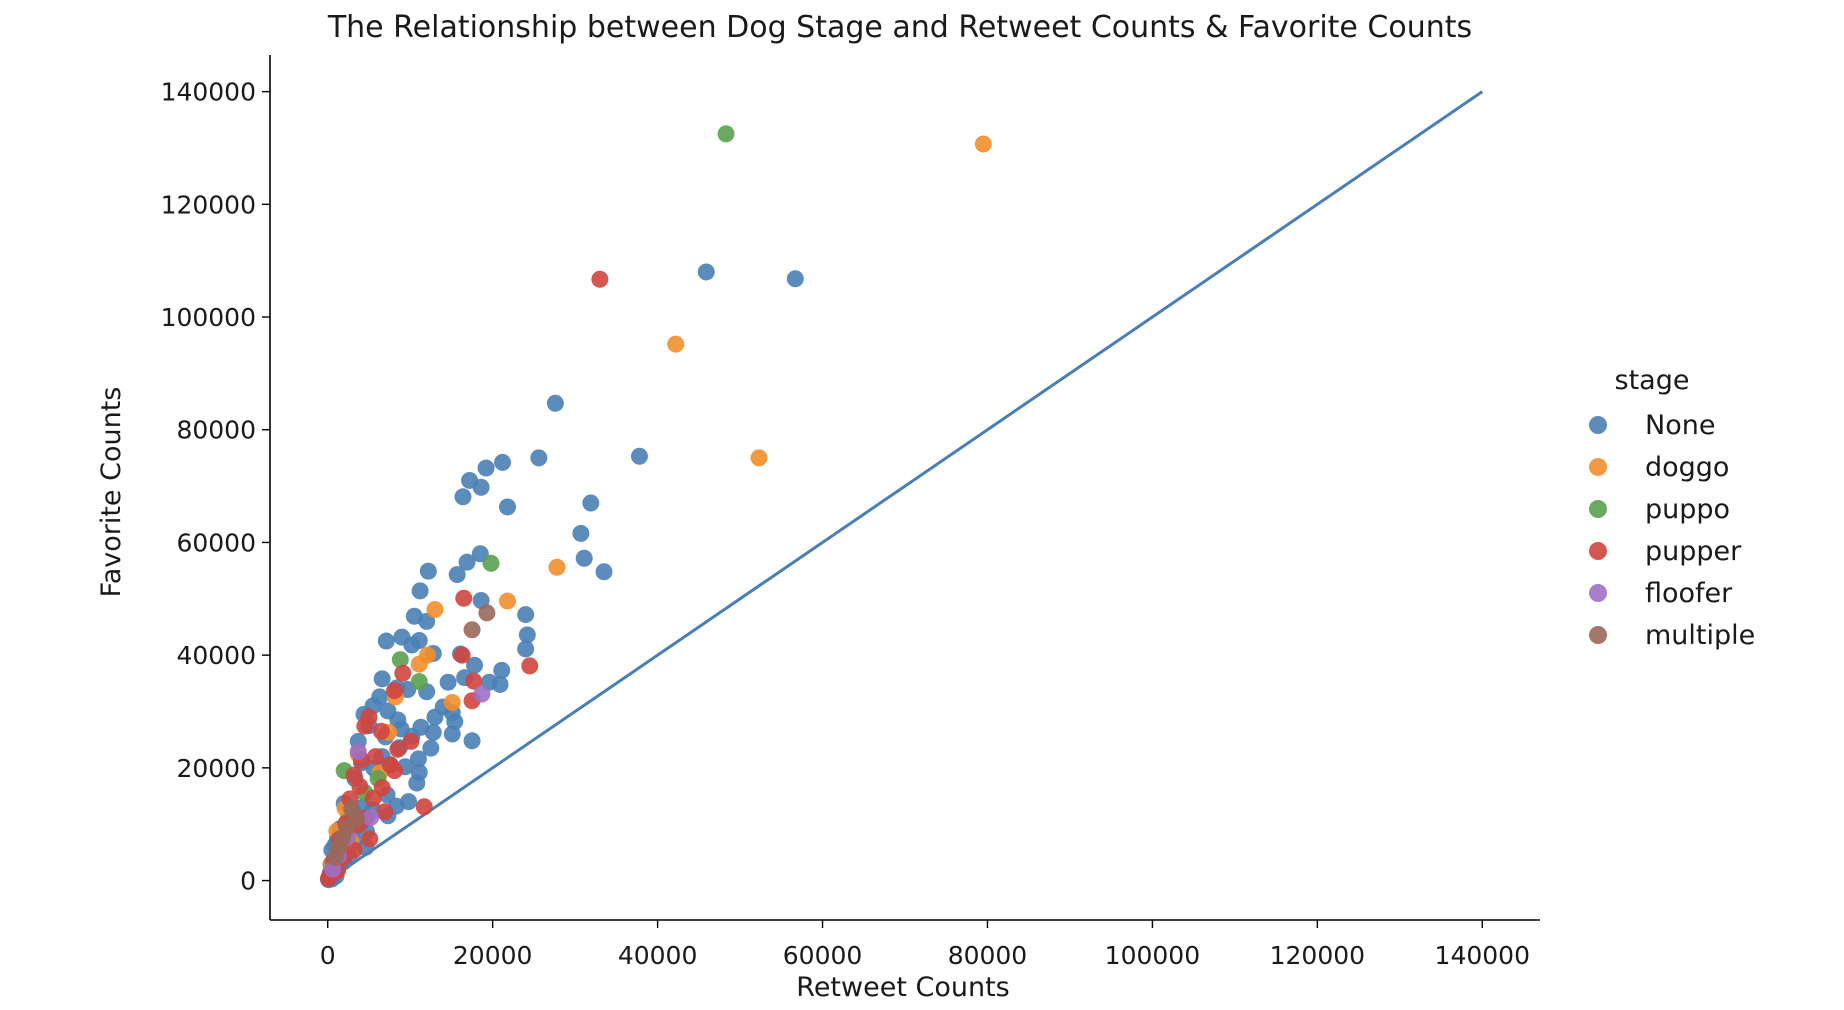 The height and width of the screenshot is (1010, 1844). What do you see at coordinates (1689, 593) in the screenshot?
I see `legend-label: floofer` at bounding box center [1689, 593].